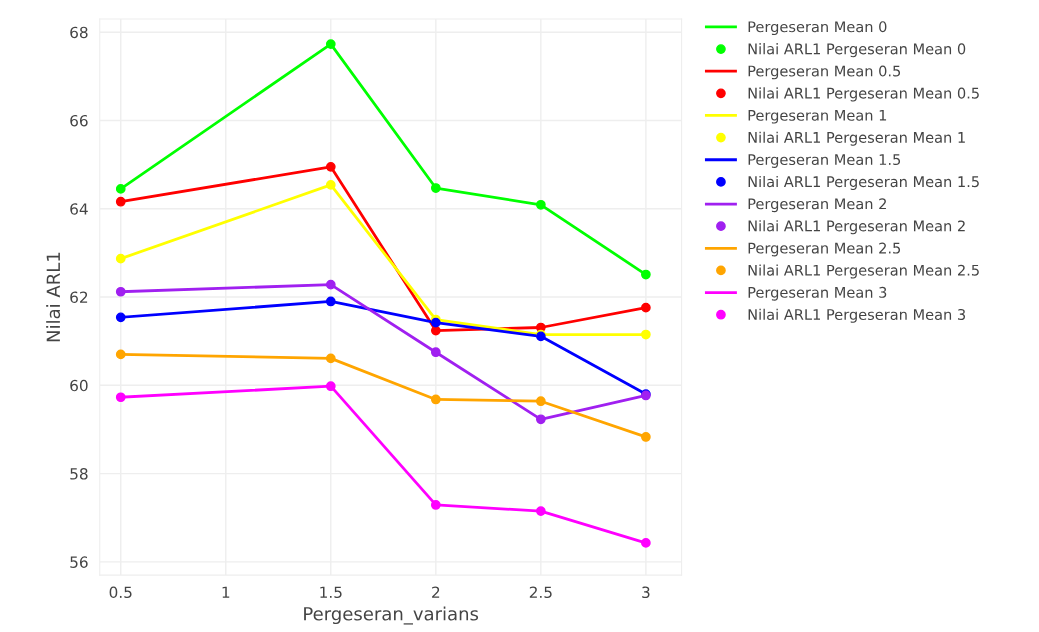 This screenshot has width=1039, height=632. I want to click on y-tick-label: 64, so click(79, 209).